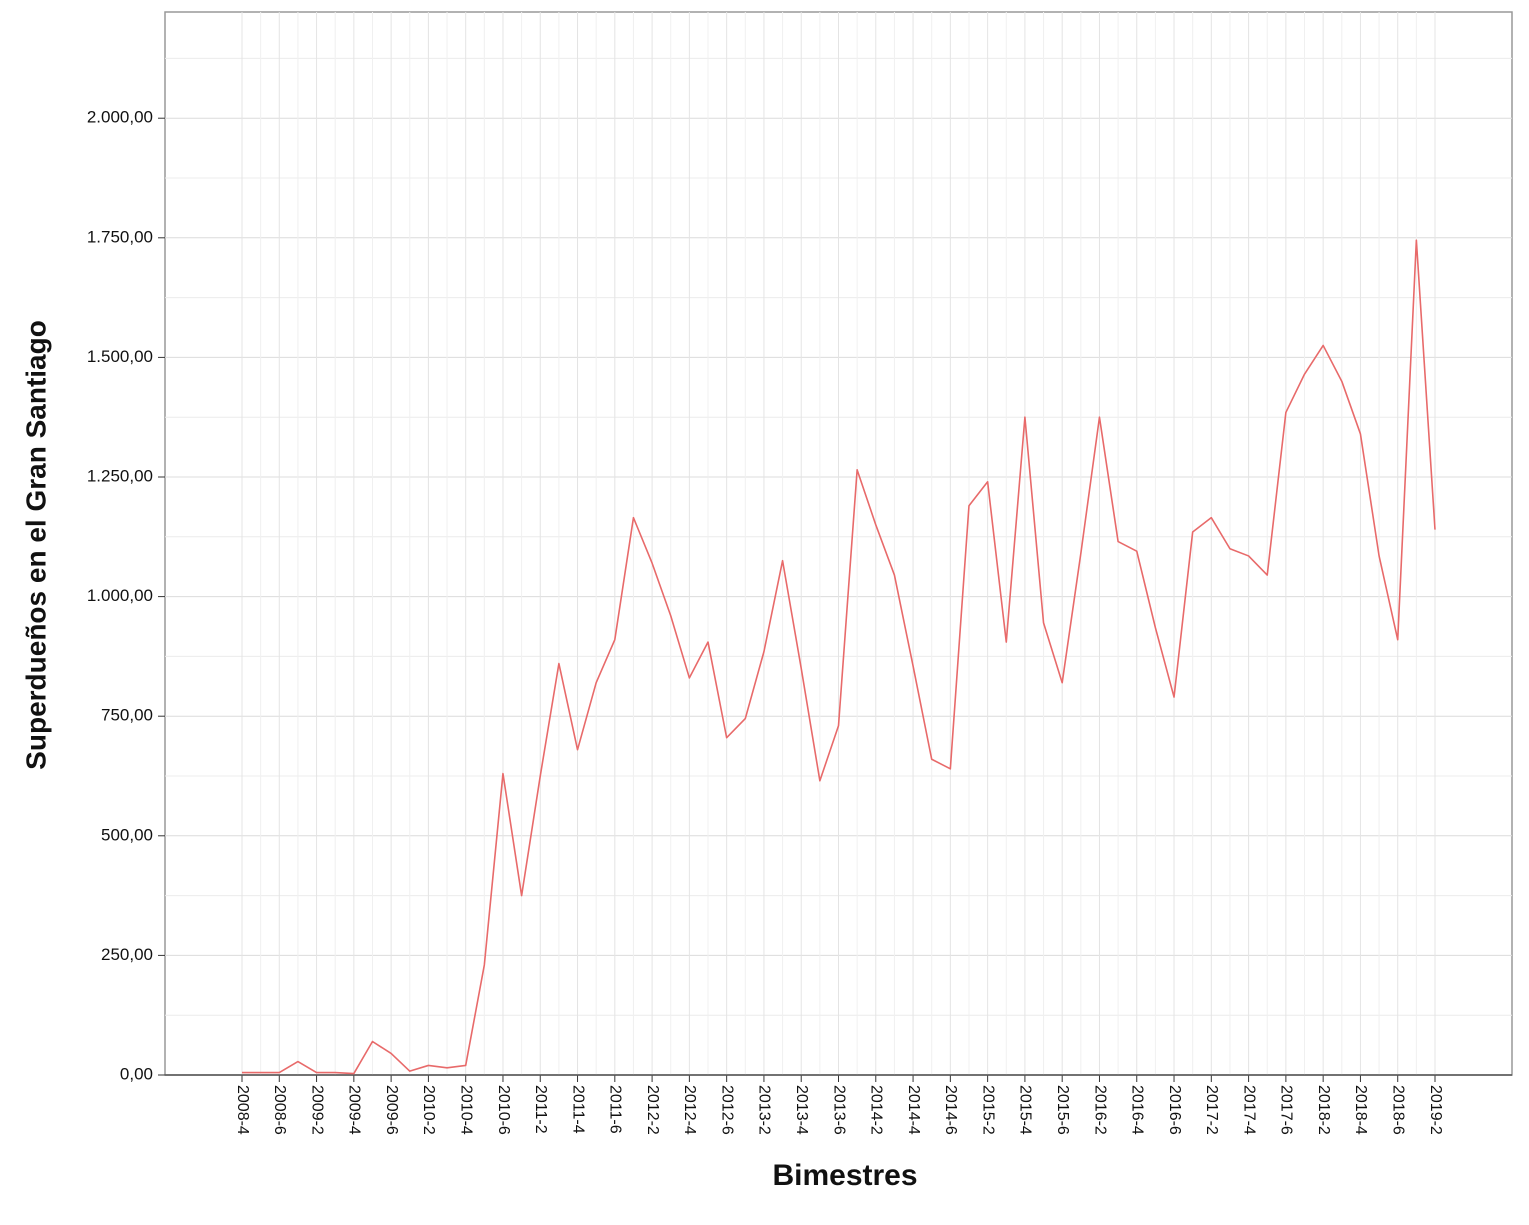  What do you see at coordinates (689, 1110) in the screenshot?
I see `x-tick-label: 2012-4` at bounding box center [689, 1110].